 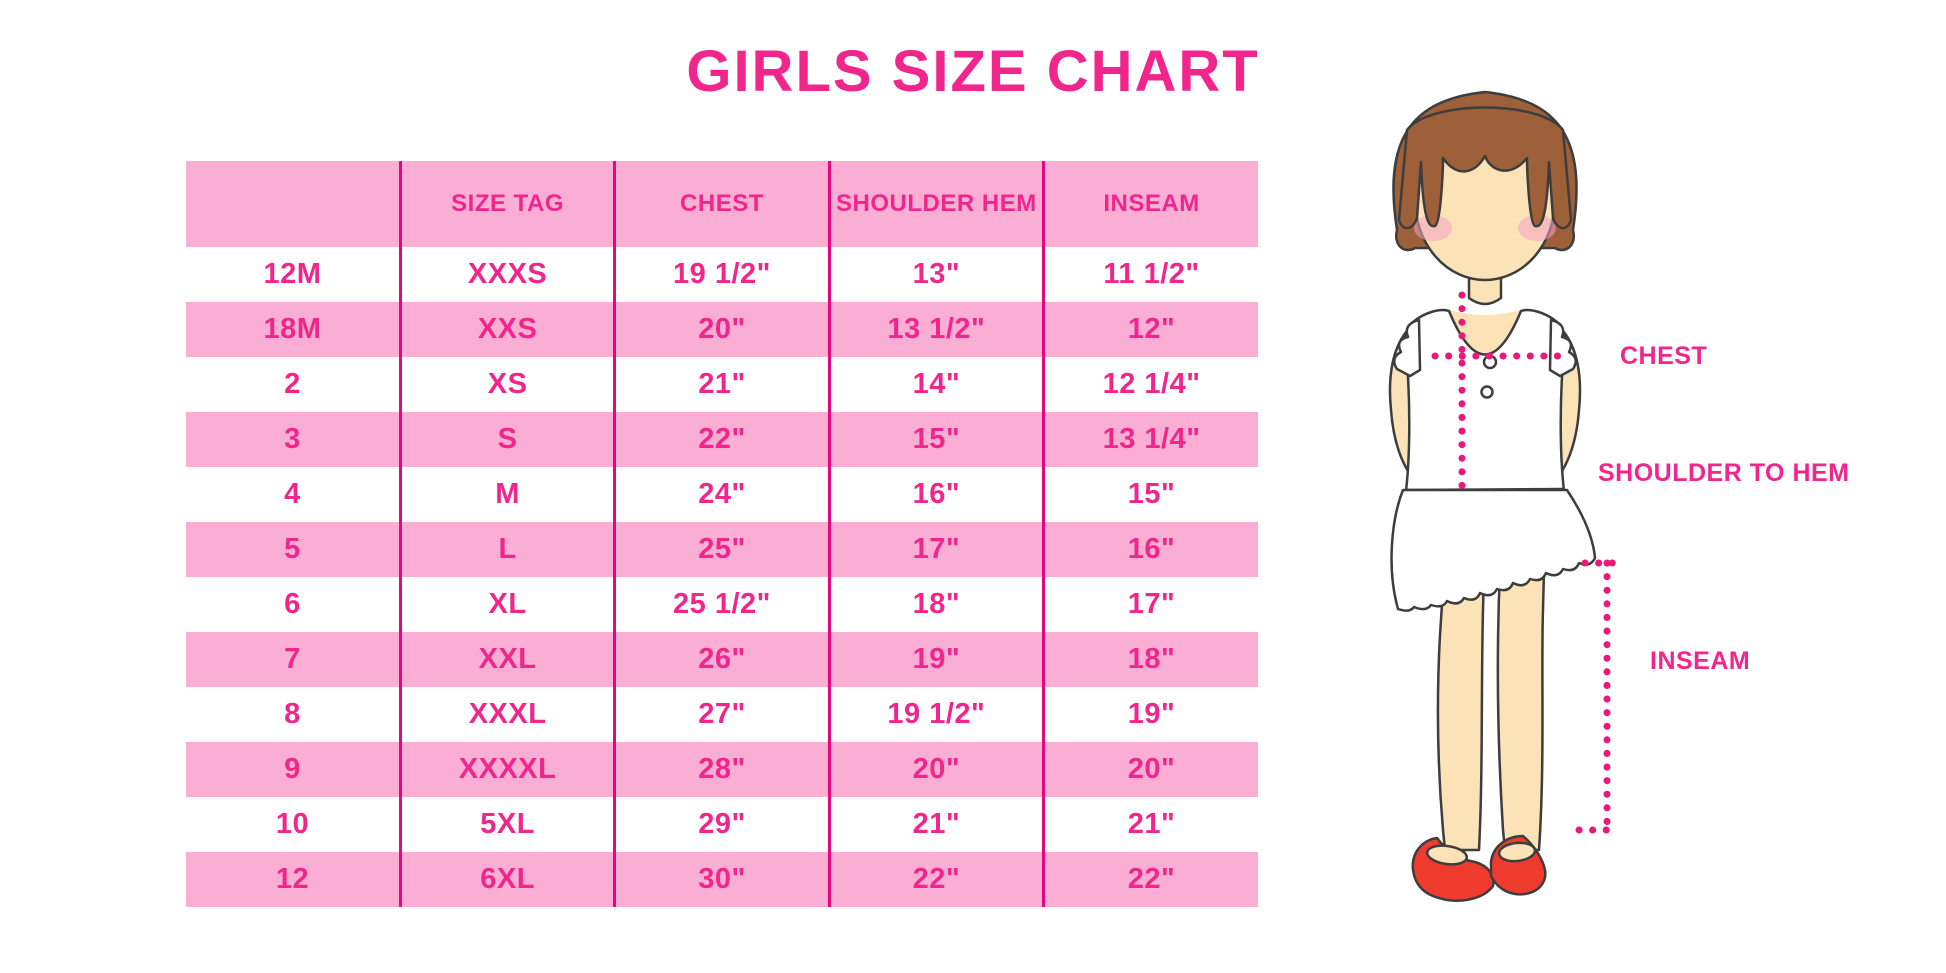 I want to click on table-cell: M, so click(x=506, y=494).